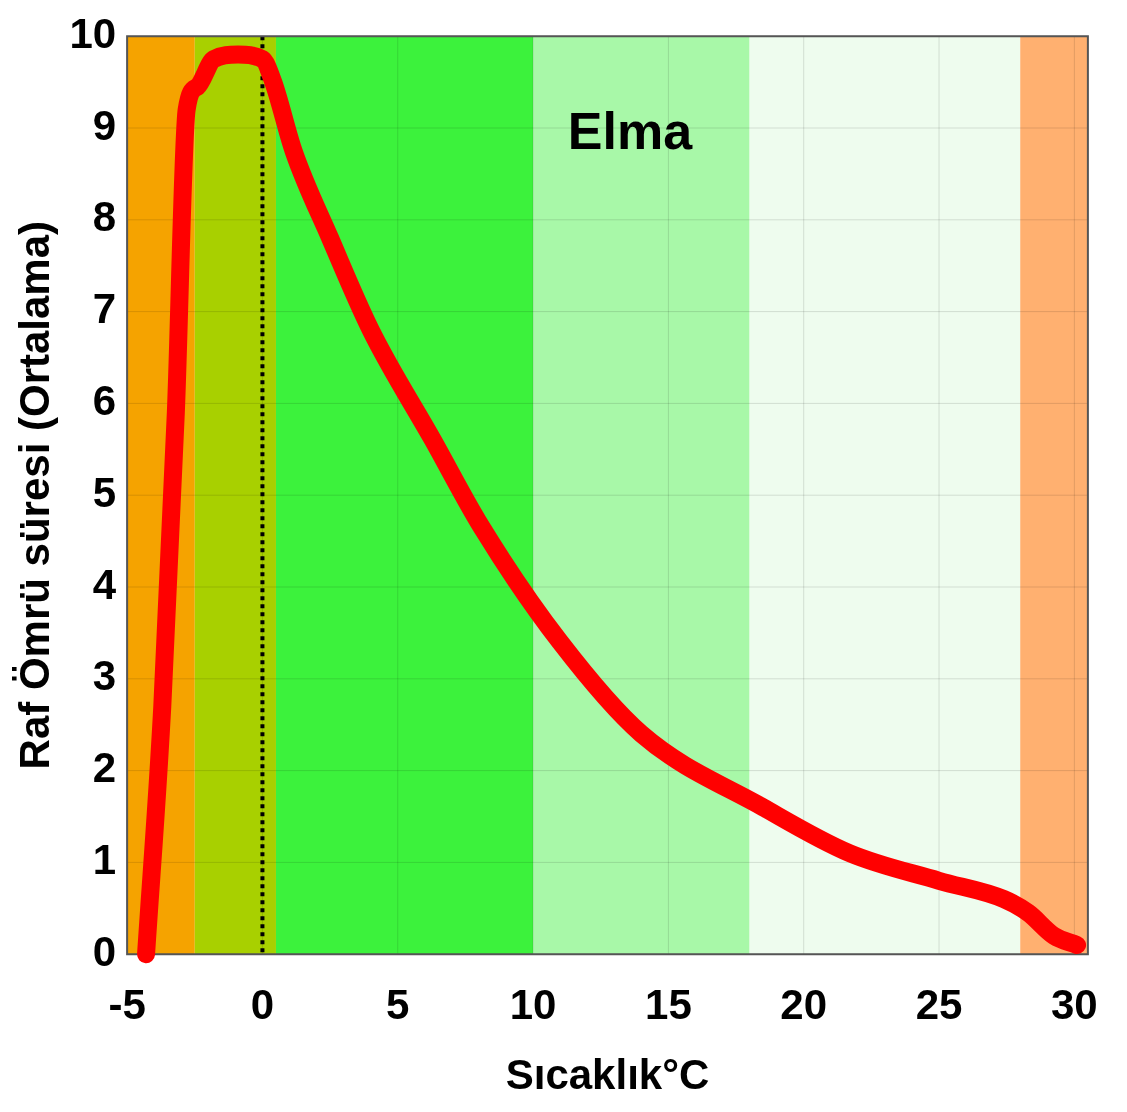  Describe the element at coordinates (104, 676) in the screenshot. I see `y-tick-label: 3` at that location.